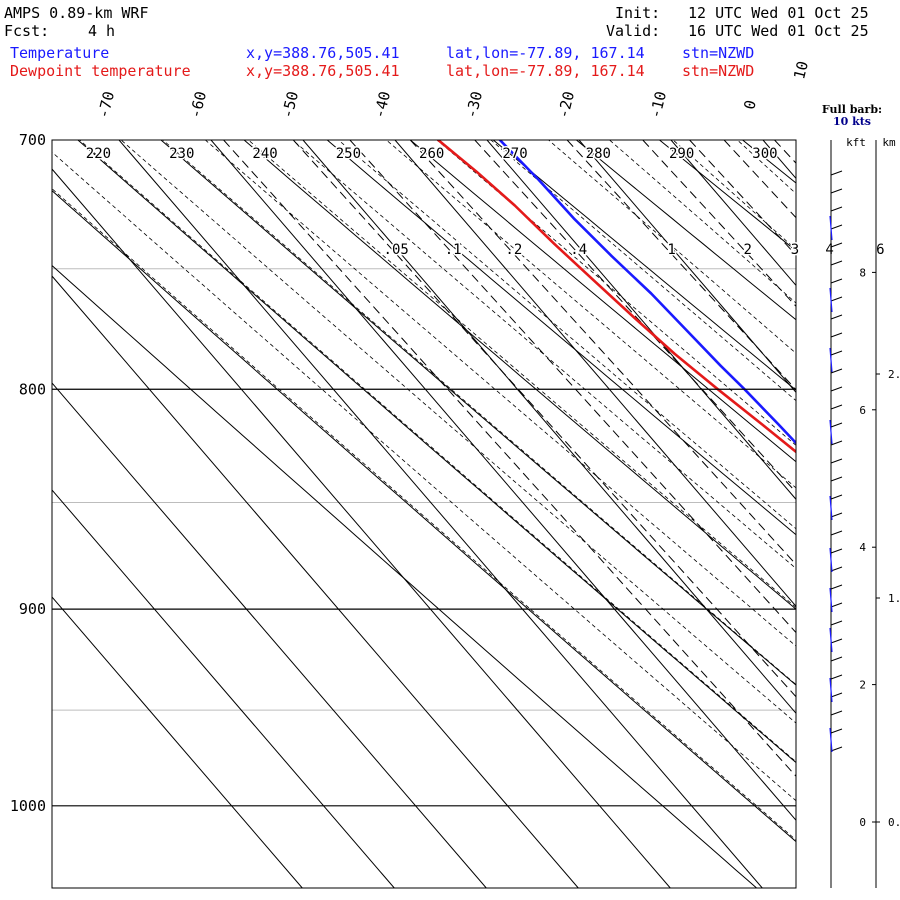  I want to click on valid-value: 16 UTC Wed 01 Oct 25, so click(778, 31).